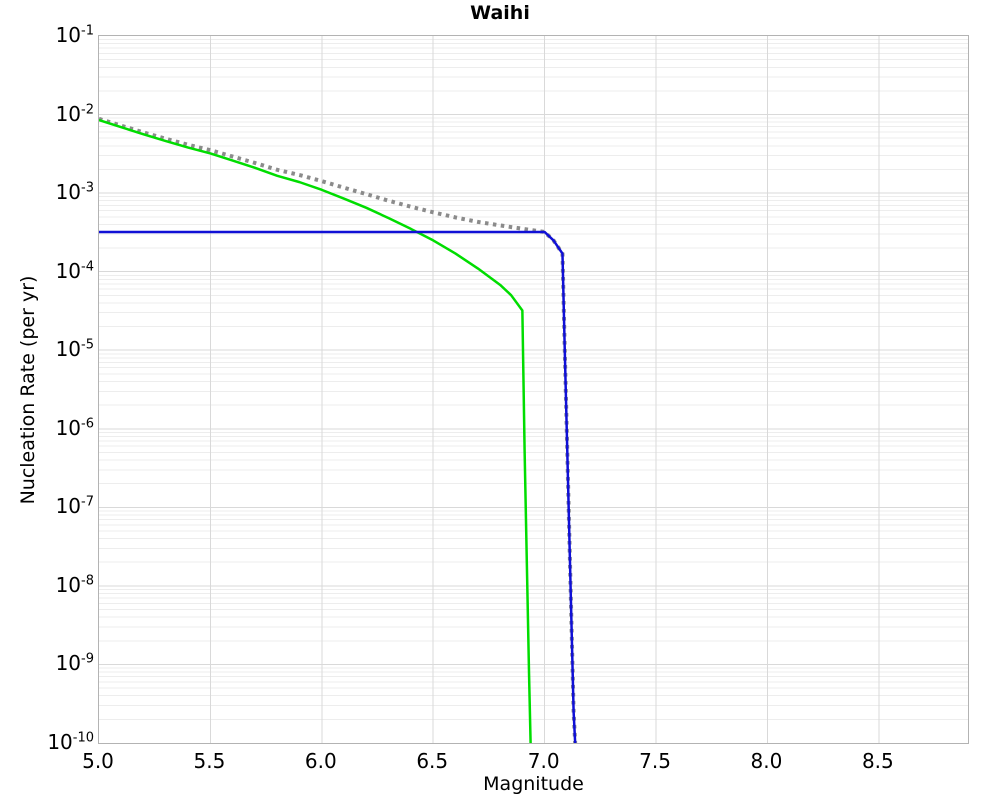 This screenshot has height=800, width=1000. Describe the element at coordinates (74, 506) in the screenshot. I see `y-tick-label: 10⁻⁷` at that location.